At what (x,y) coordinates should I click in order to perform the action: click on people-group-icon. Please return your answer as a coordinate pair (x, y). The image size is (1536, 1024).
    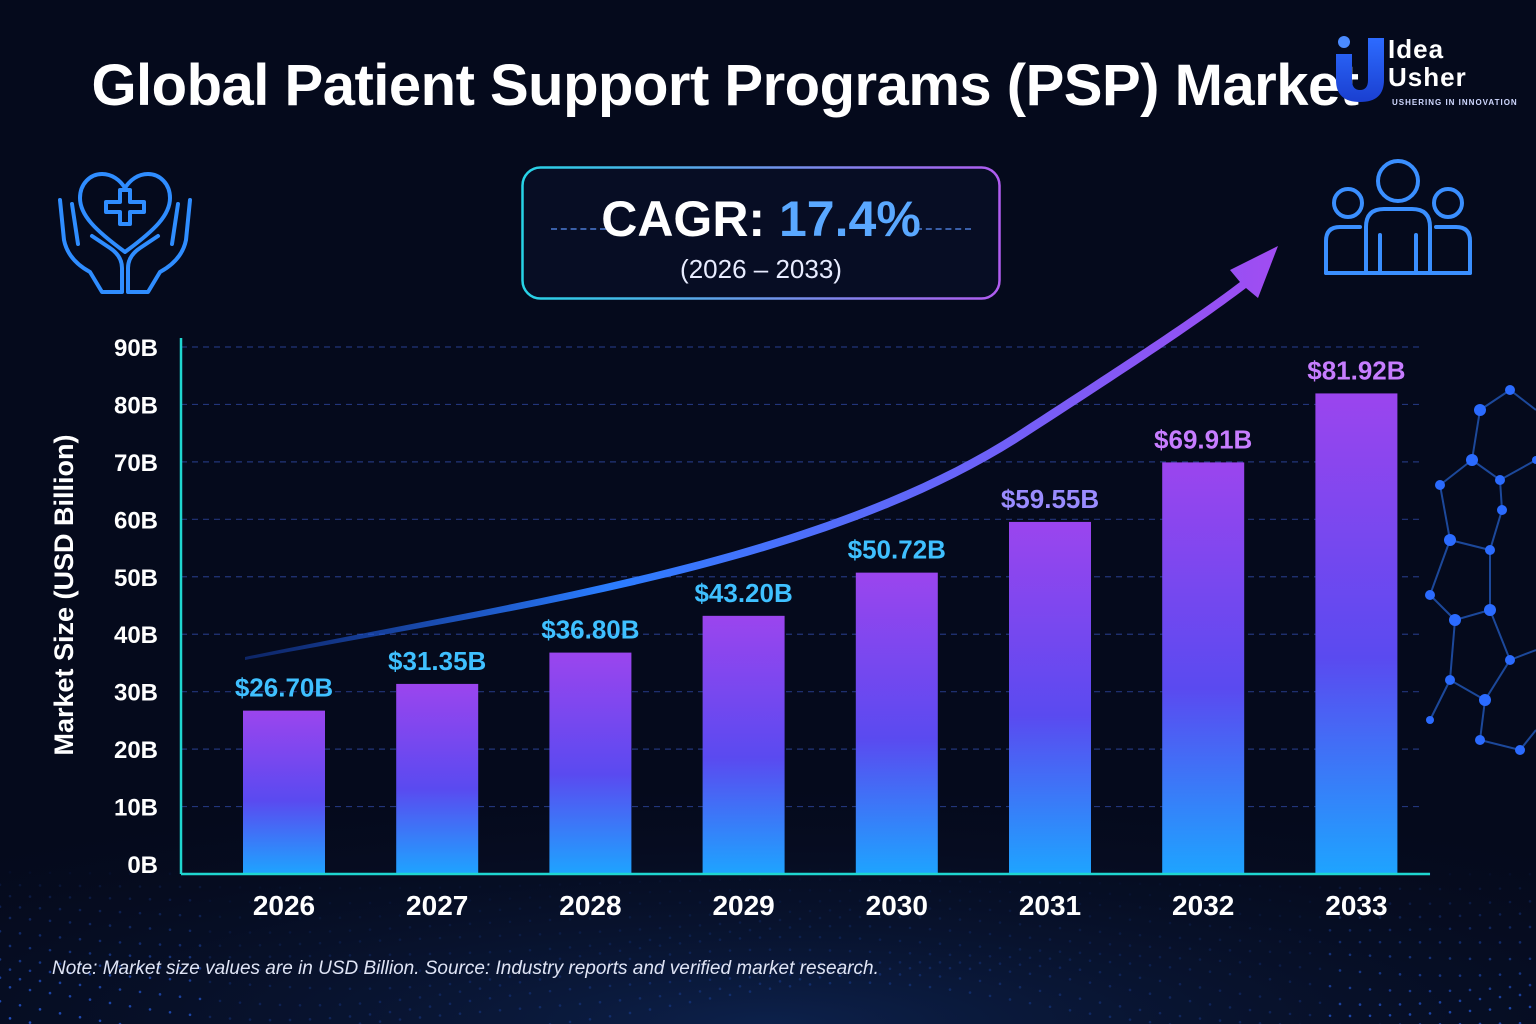
    Looking at the image, I should click on (1398, 217).